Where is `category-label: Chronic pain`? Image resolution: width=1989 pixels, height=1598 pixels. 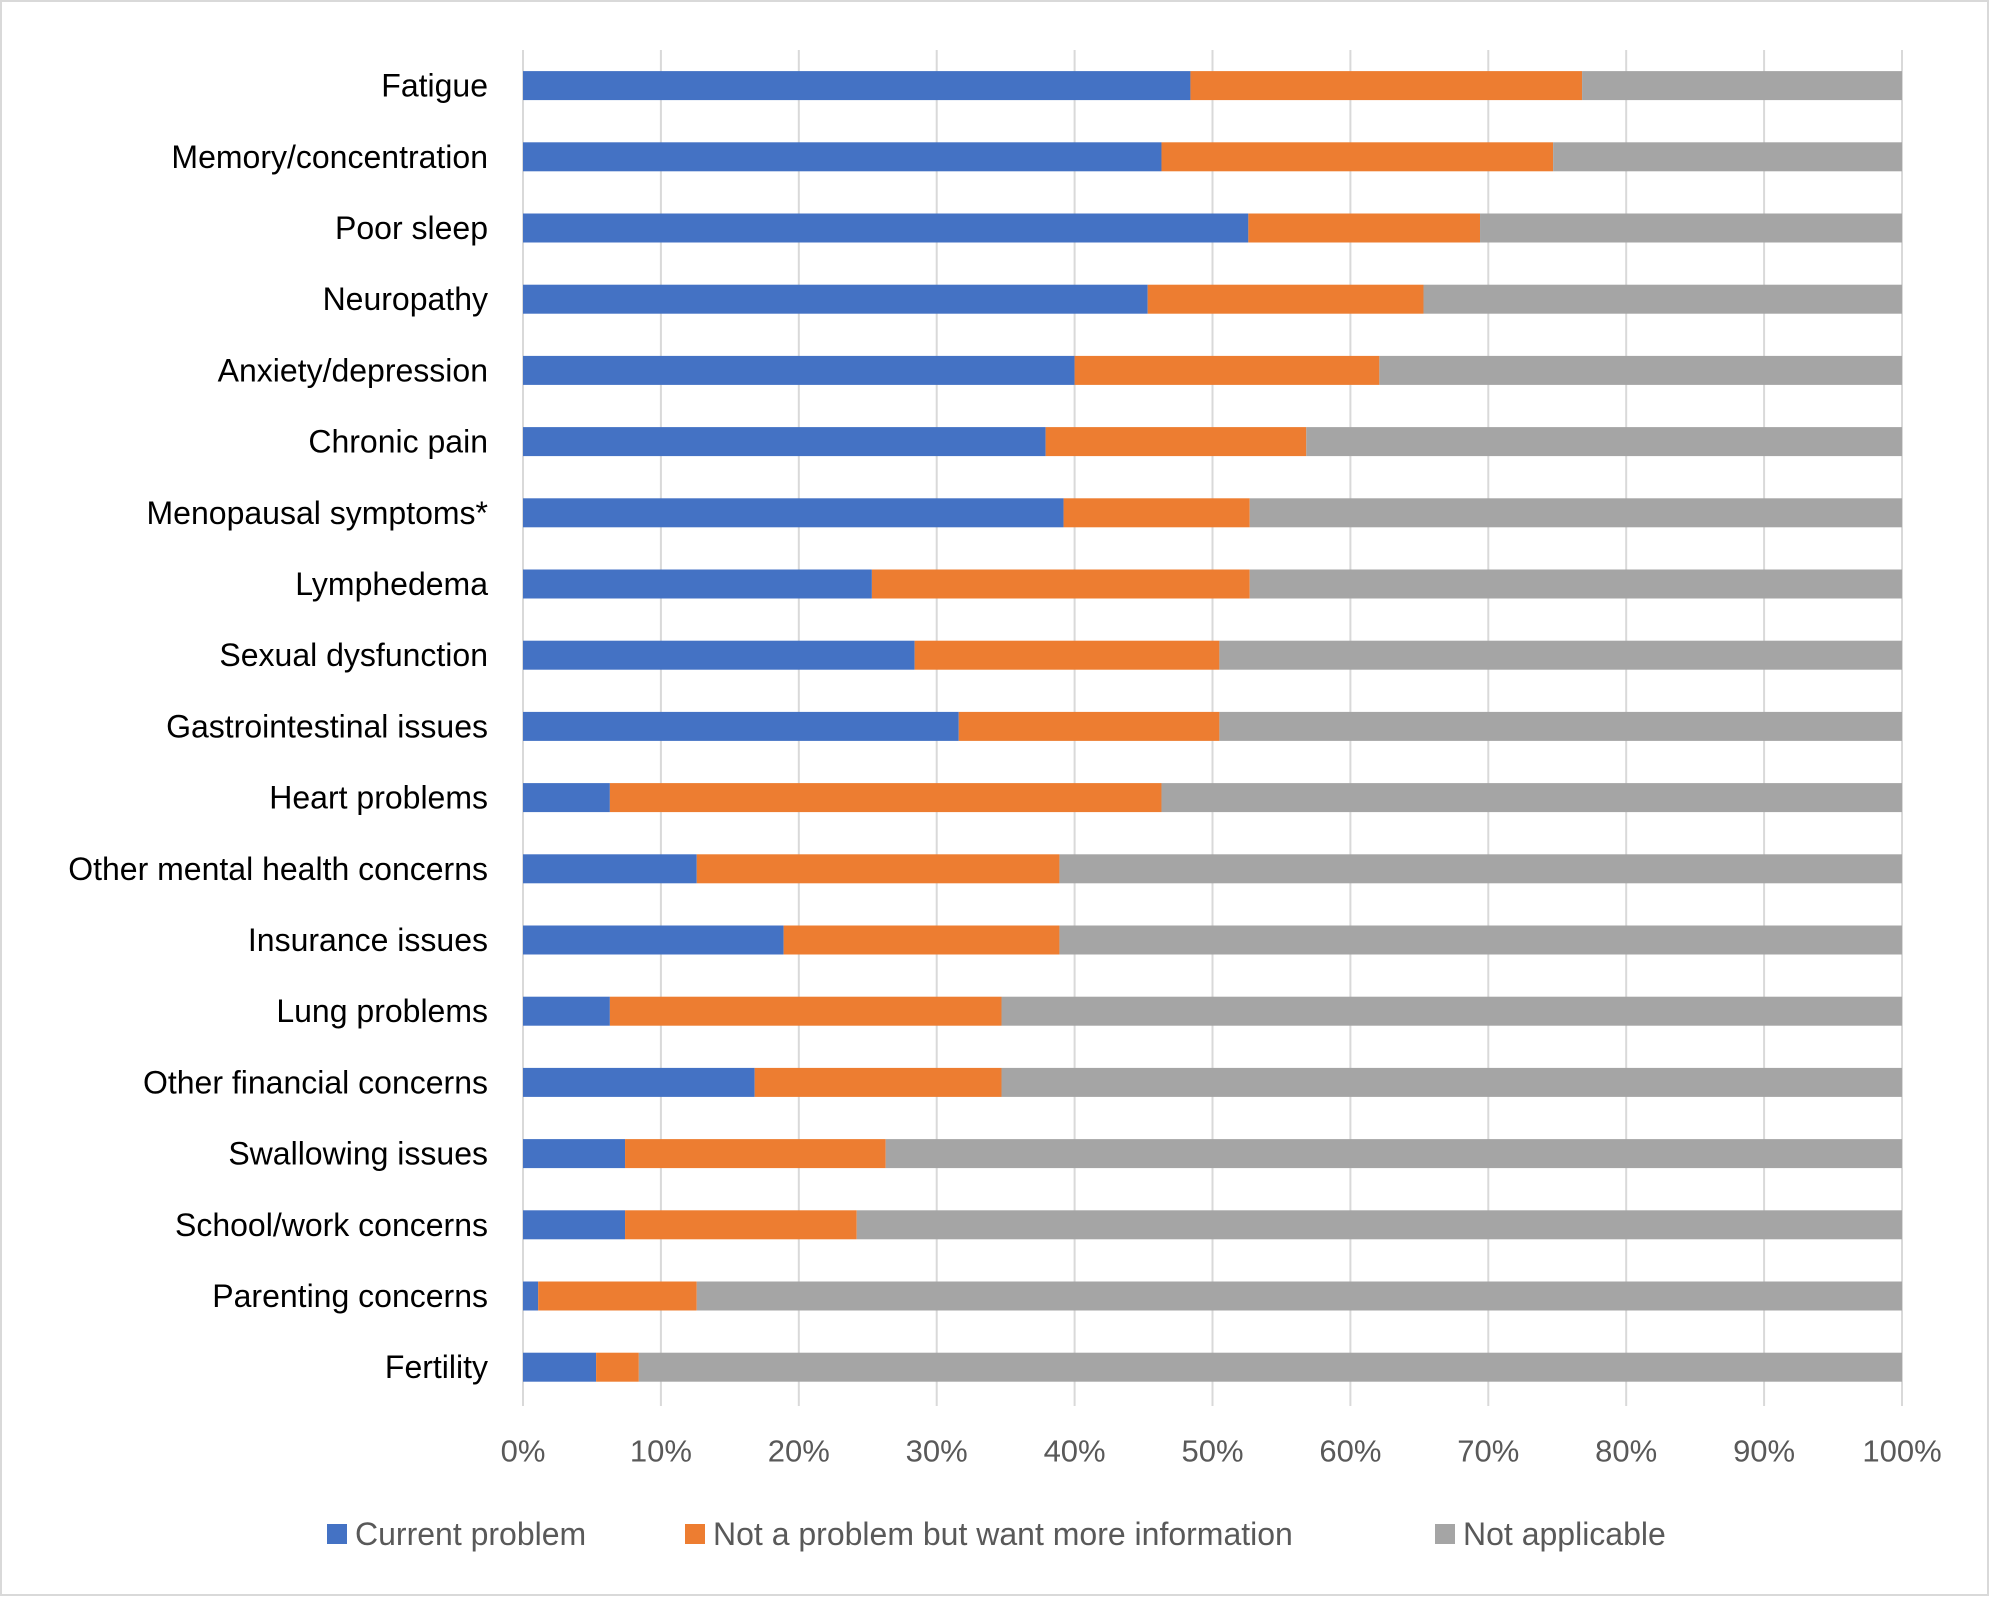 category-label: Chronic pain is located at coordinates (398, 442).